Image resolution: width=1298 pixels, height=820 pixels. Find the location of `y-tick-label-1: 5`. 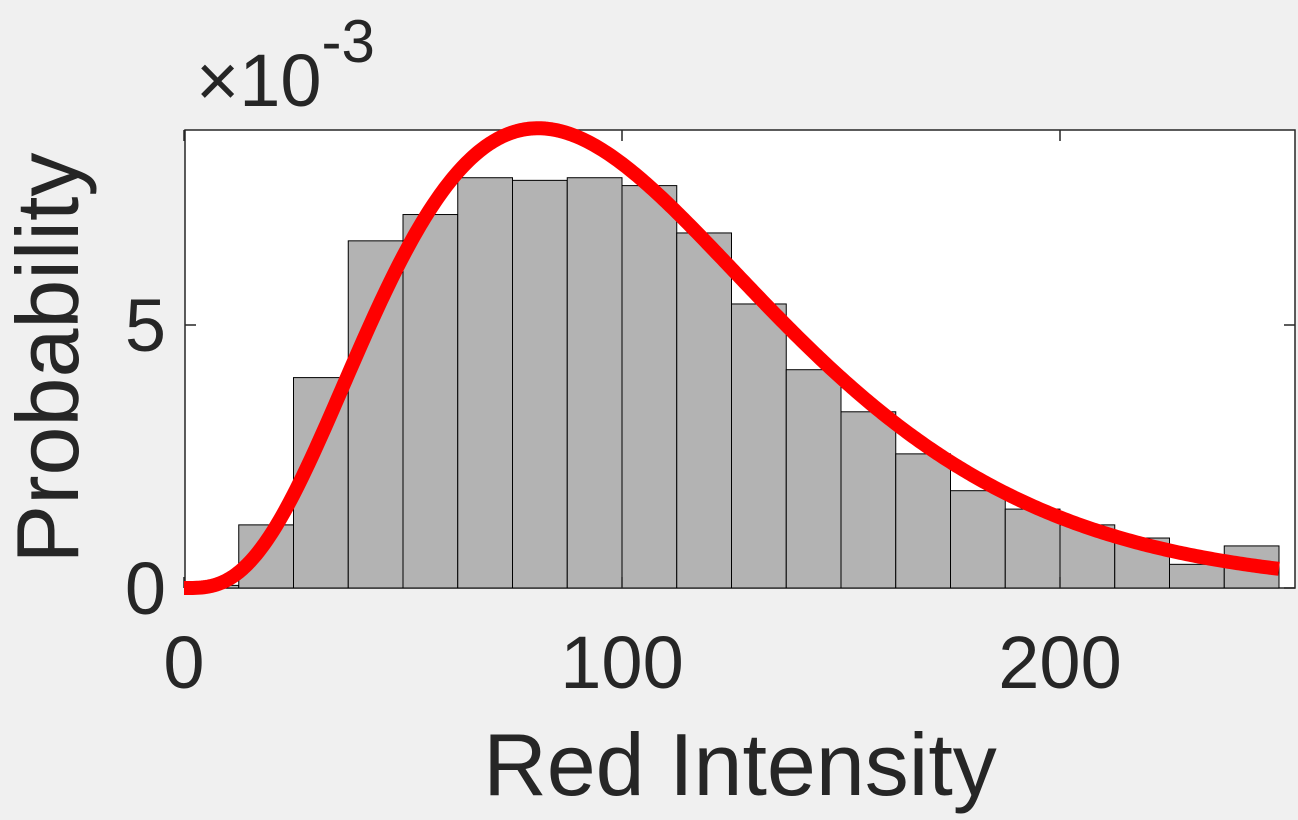

y-tick-label-1: 5 is located at coordinates (145, 325).